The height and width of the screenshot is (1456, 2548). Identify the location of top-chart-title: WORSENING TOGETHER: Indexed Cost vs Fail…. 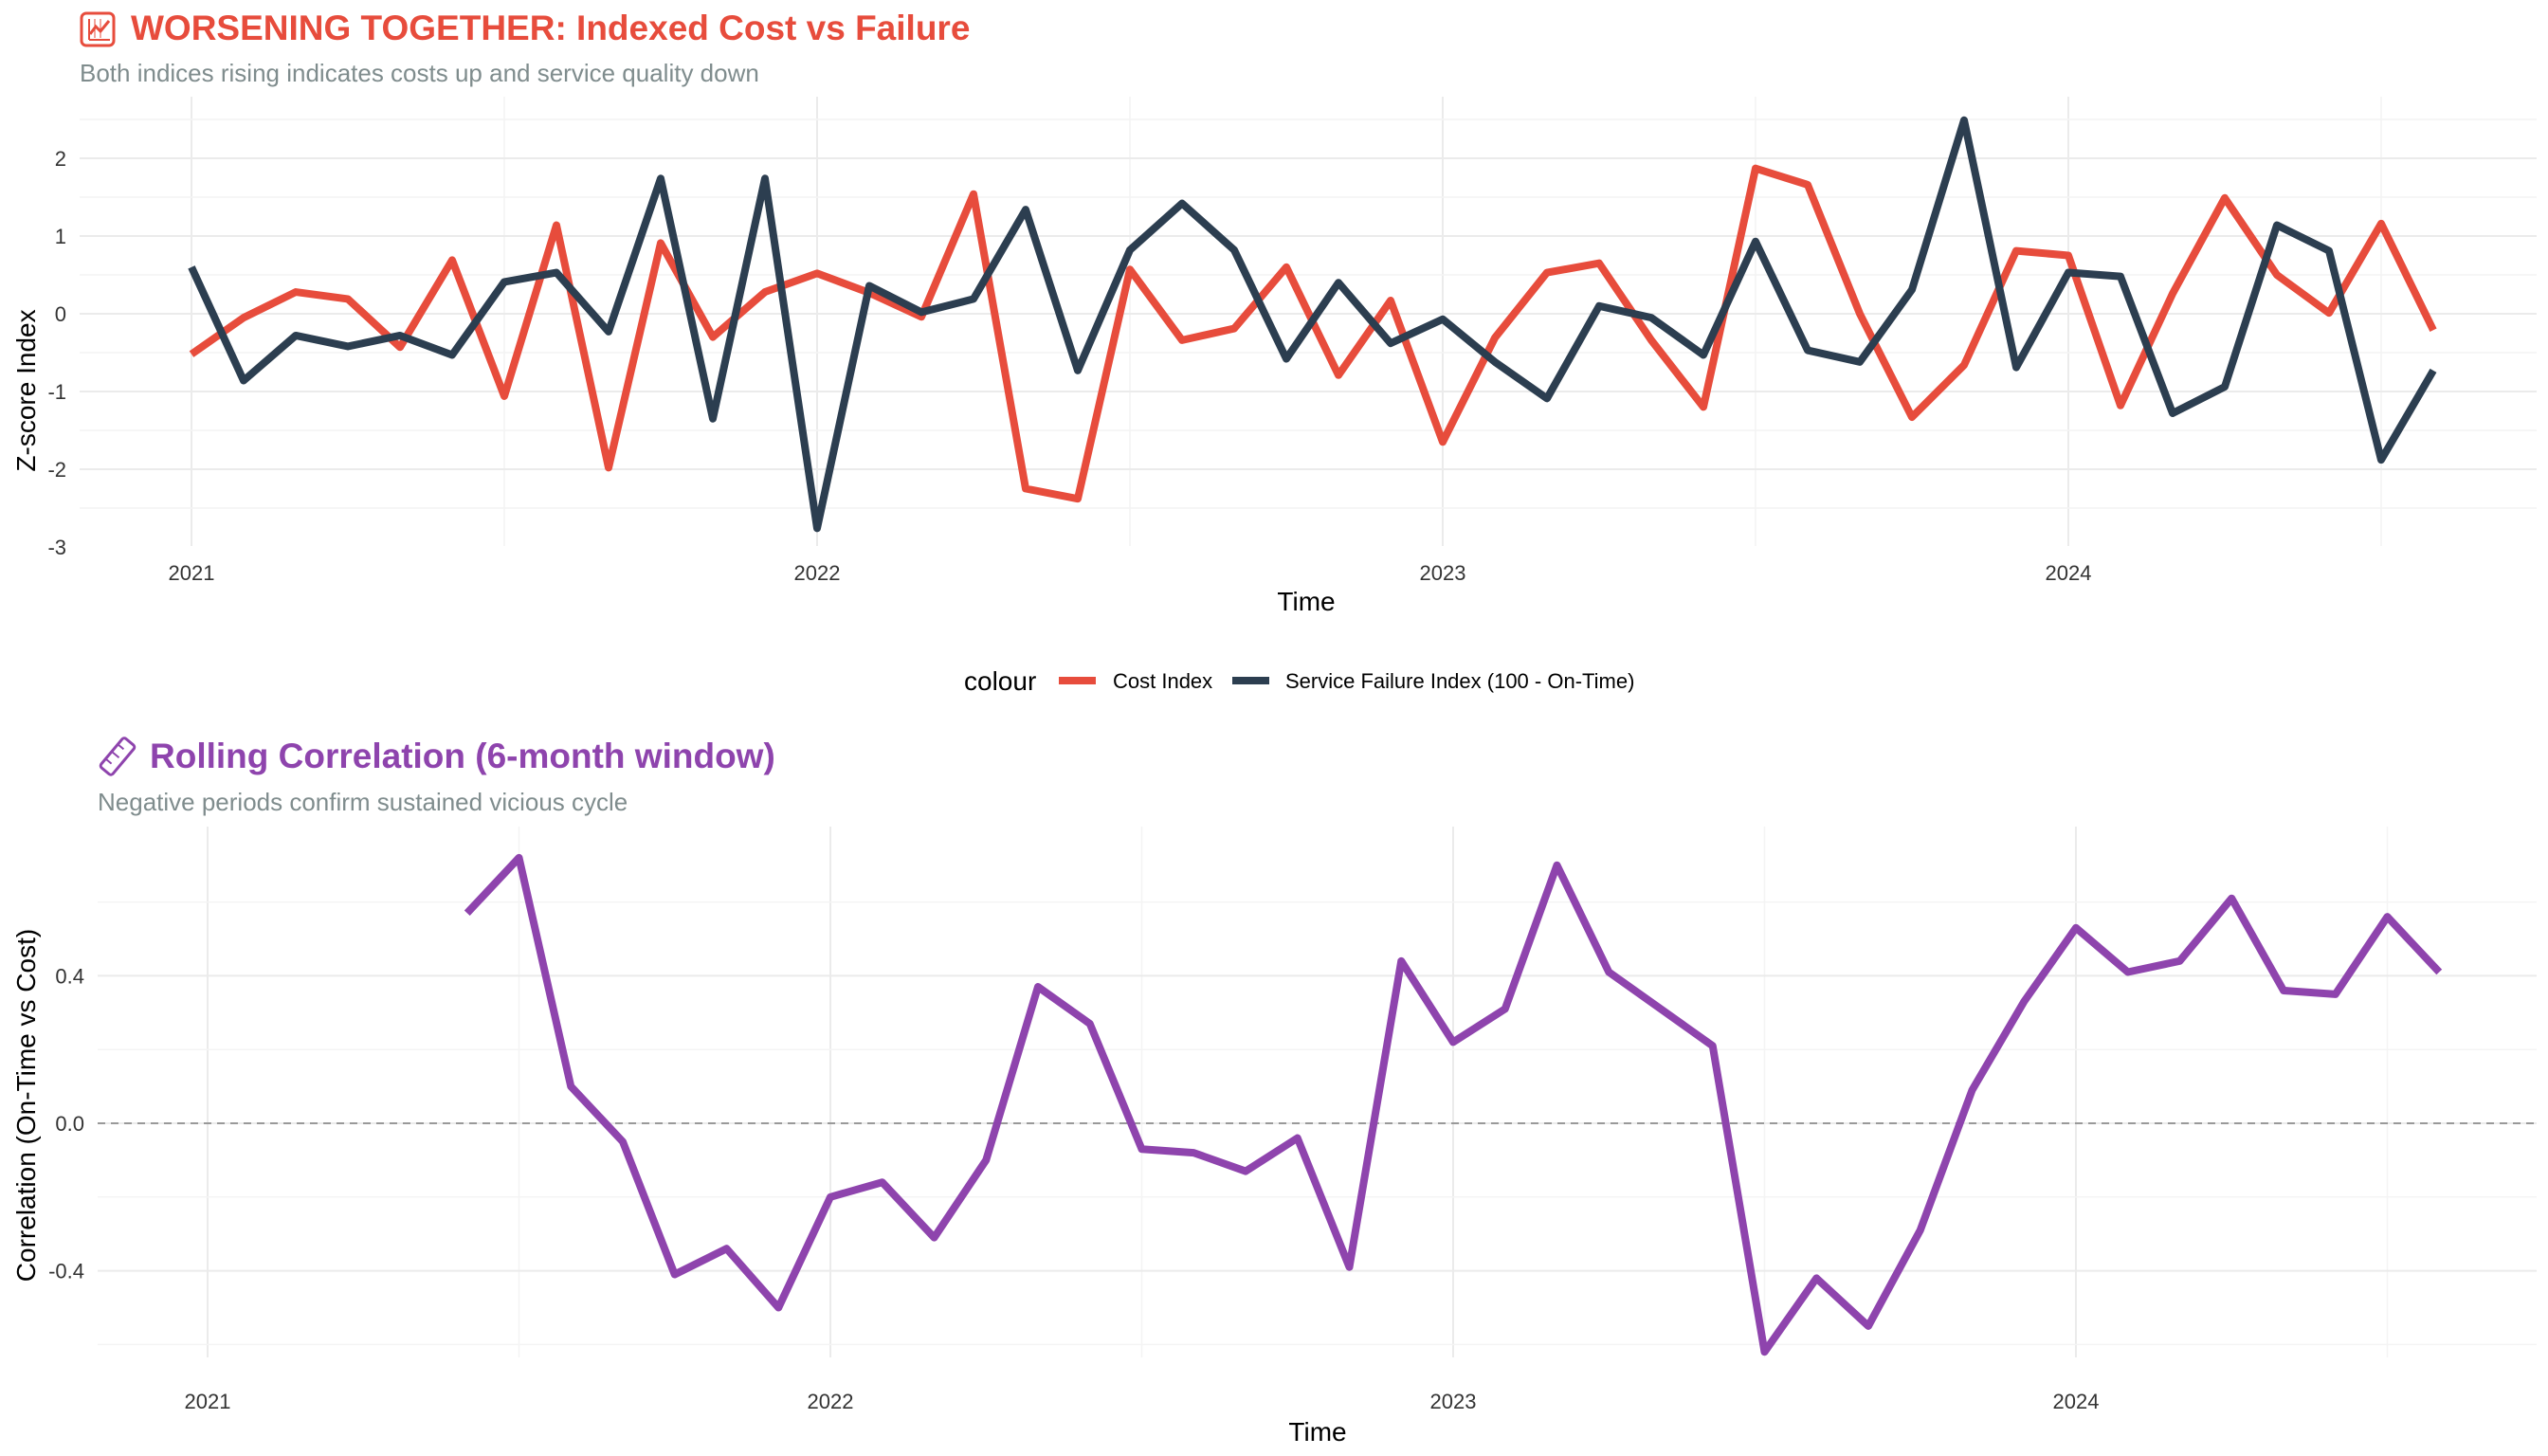
(550, 28).